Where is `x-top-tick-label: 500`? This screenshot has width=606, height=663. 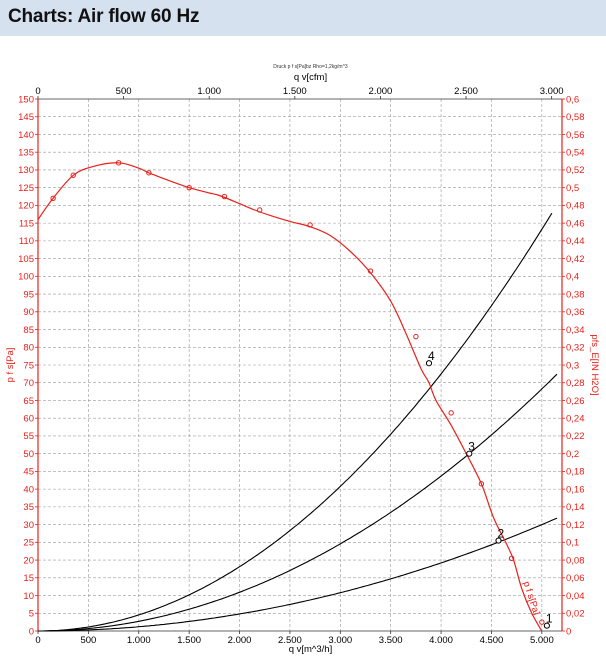
x-top-tick-label: 500 is located at coordinates (124, 91).